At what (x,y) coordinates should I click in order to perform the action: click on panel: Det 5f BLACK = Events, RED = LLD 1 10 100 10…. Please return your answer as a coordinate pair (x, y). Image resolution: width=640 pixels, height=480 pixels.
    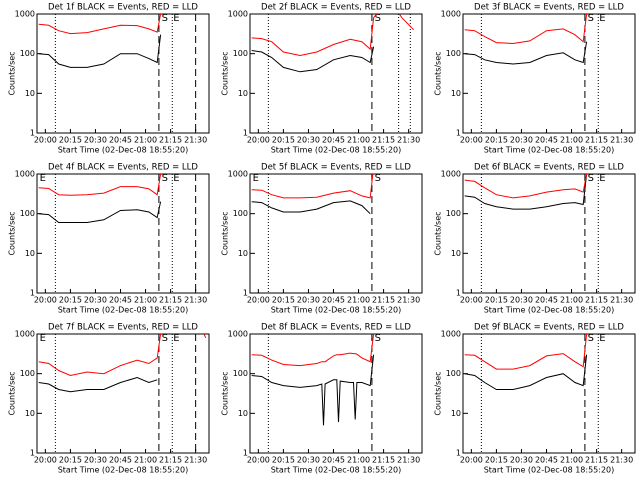
    Looking at the image, I should click on (322, 239).